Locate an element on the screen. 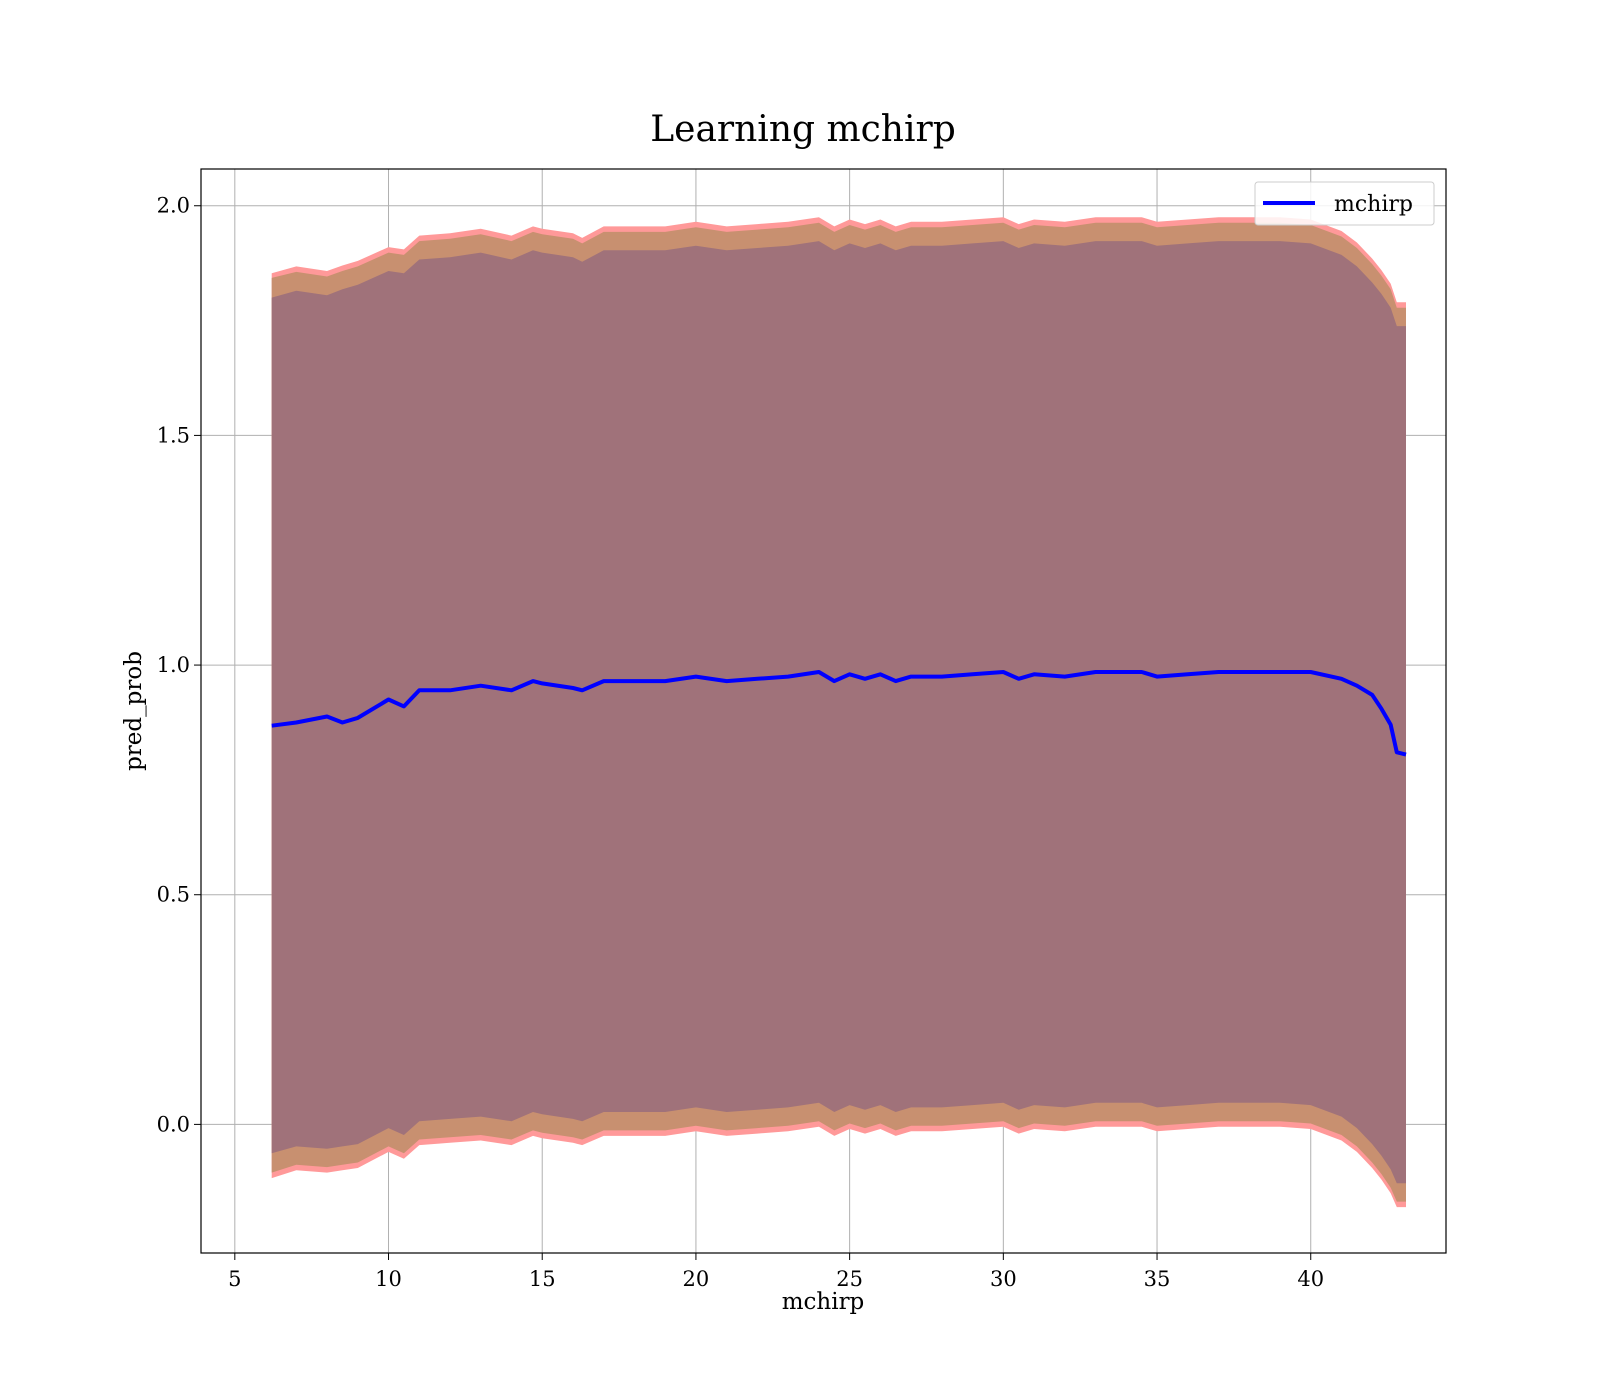  y-tick-label: 2.0 is located at coordinates (173, 206).